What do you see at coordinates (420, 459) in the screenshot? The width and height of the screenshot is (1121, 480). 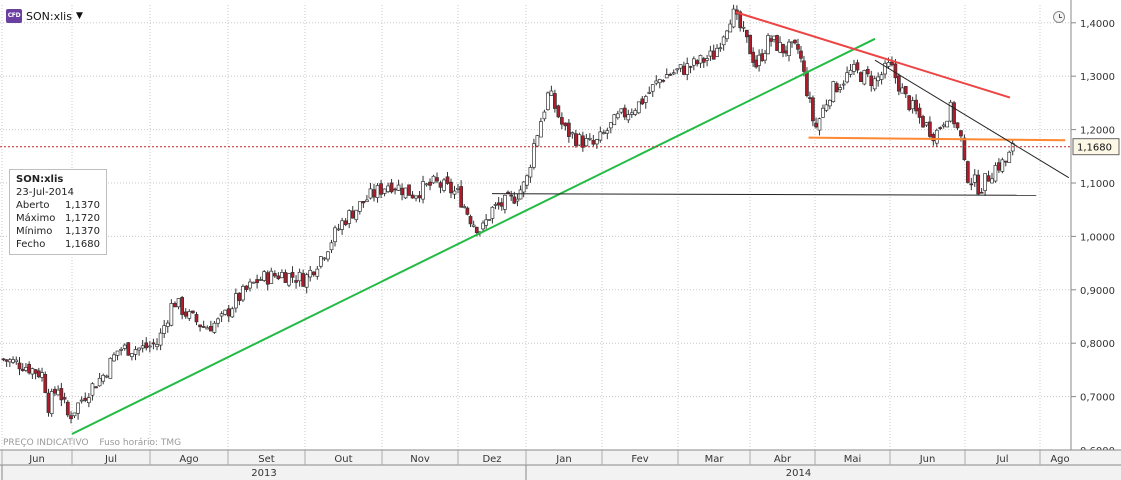 I see `x-tick-label: Nov` at bounding box center [420, 459].